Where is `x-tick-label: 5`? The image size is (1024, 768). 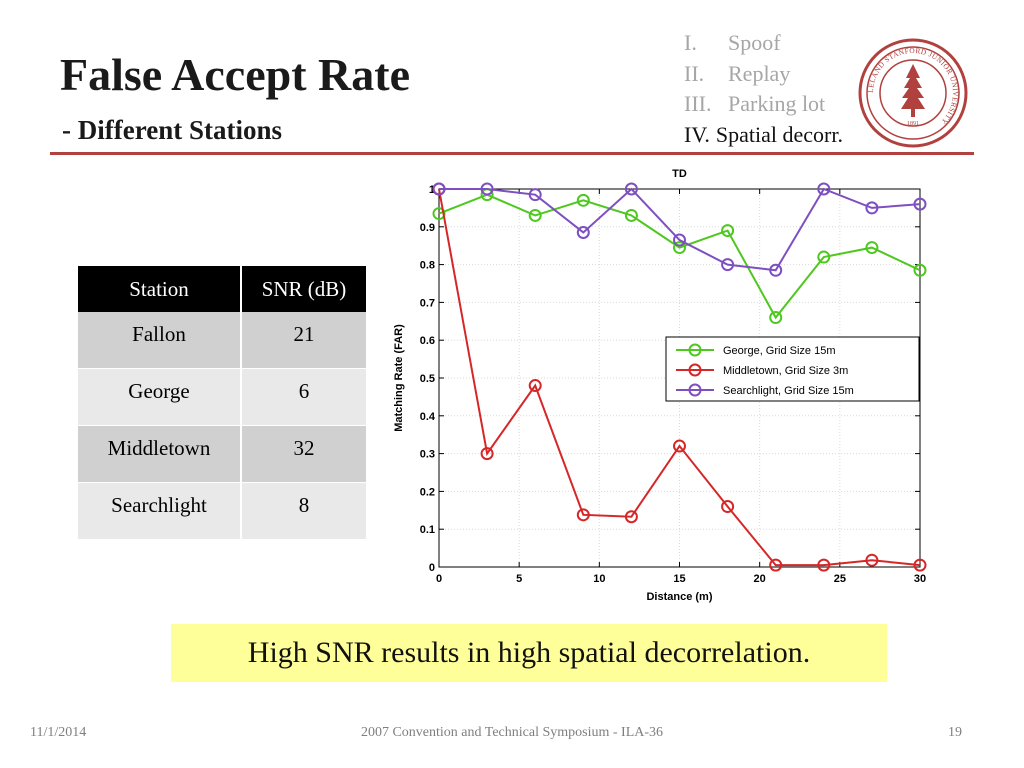 x-tick-label: 5 is located at coordinates (519, 579).